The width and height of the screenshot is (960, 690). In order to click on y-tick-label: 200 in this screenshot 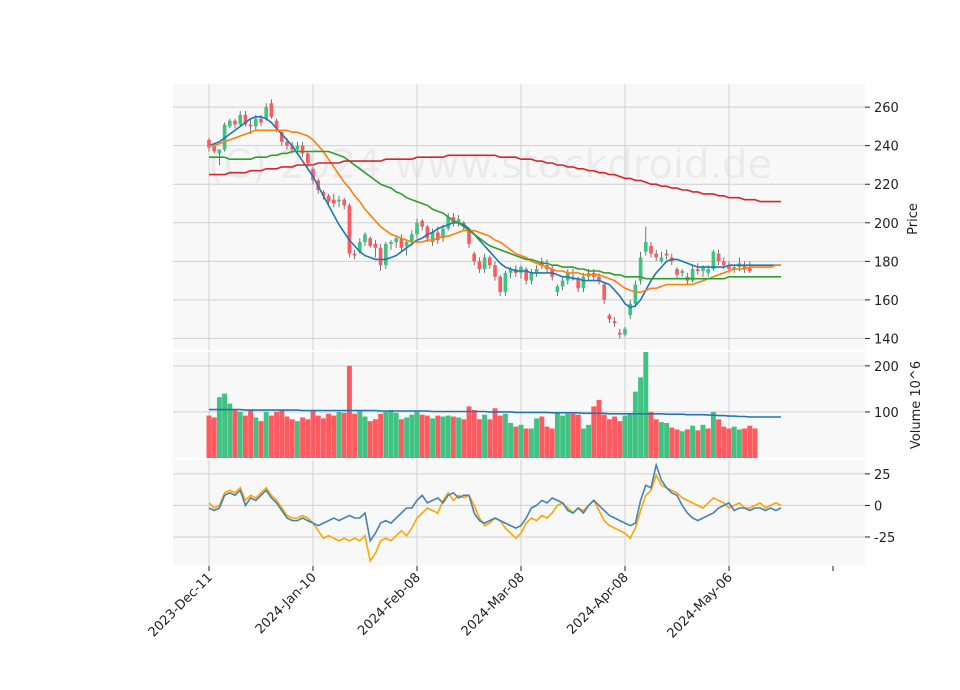, I will do `click(886, 367)`.